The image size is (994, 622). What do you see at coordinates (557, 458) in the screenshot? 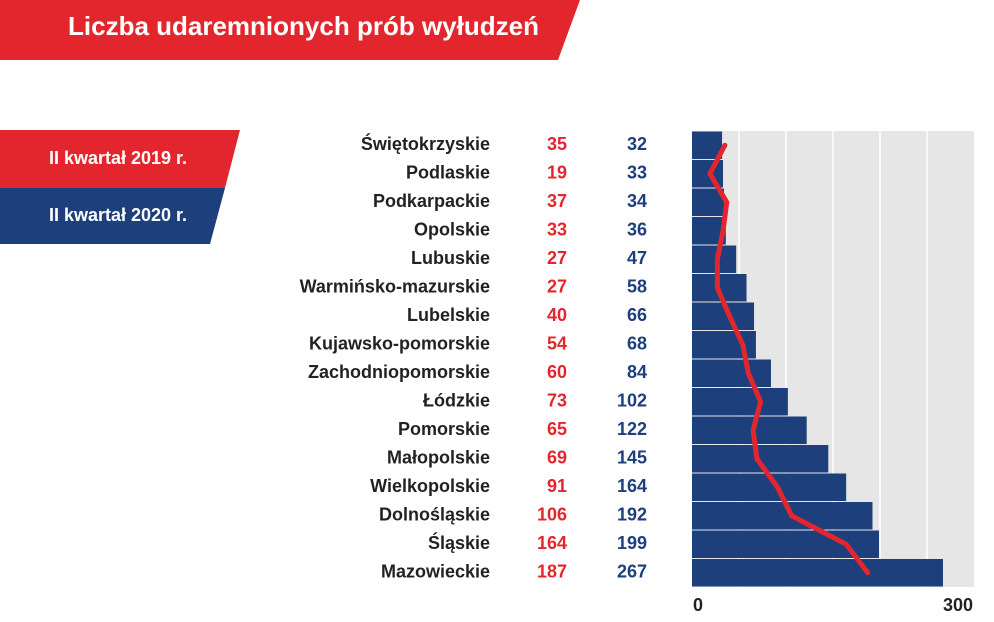
I see `value-label: 69` at bounding box center [557, 458].